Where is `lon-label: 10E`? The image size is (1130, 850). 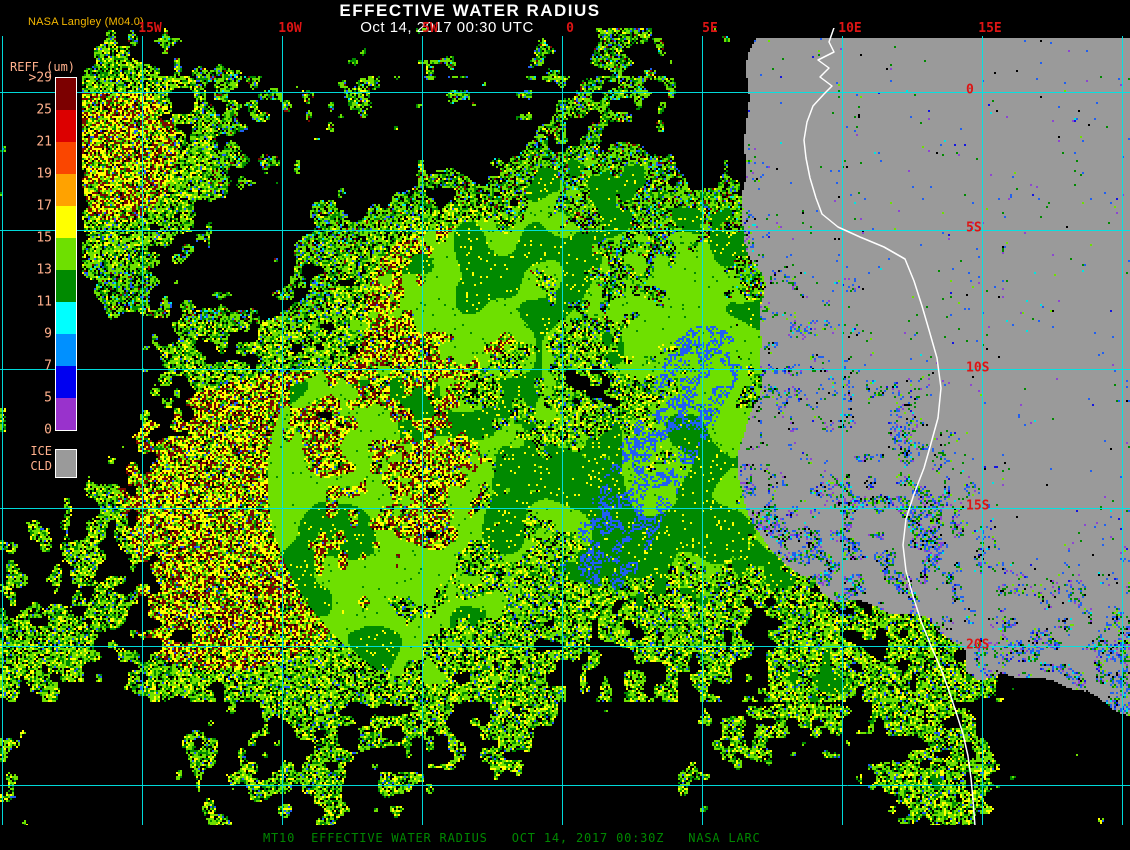
lon-label: 10E is located at coordinates (850, 28).